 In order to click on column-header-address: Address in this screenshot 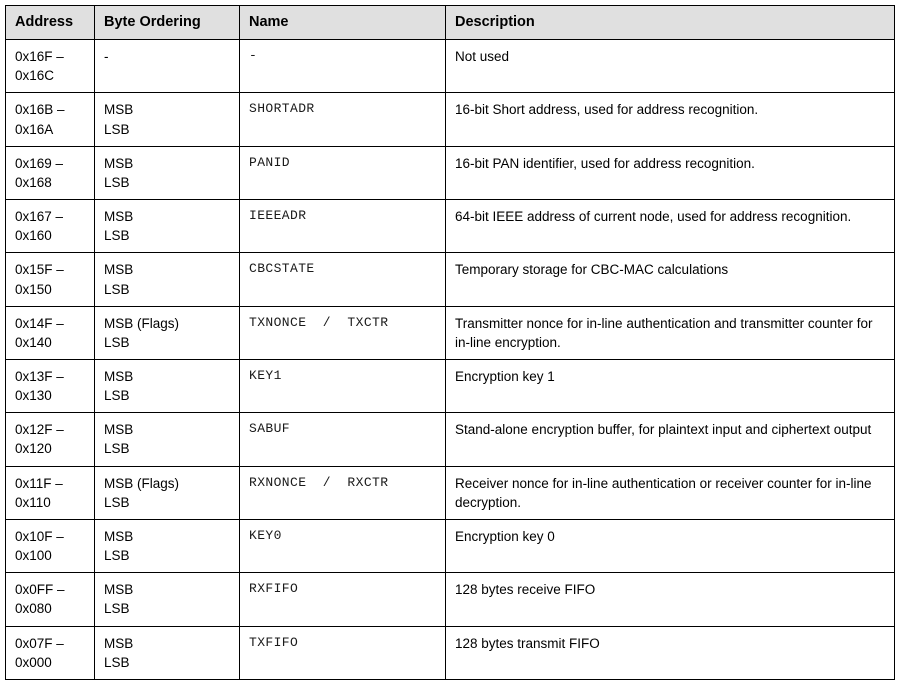, I will do `click(50, 22)`.